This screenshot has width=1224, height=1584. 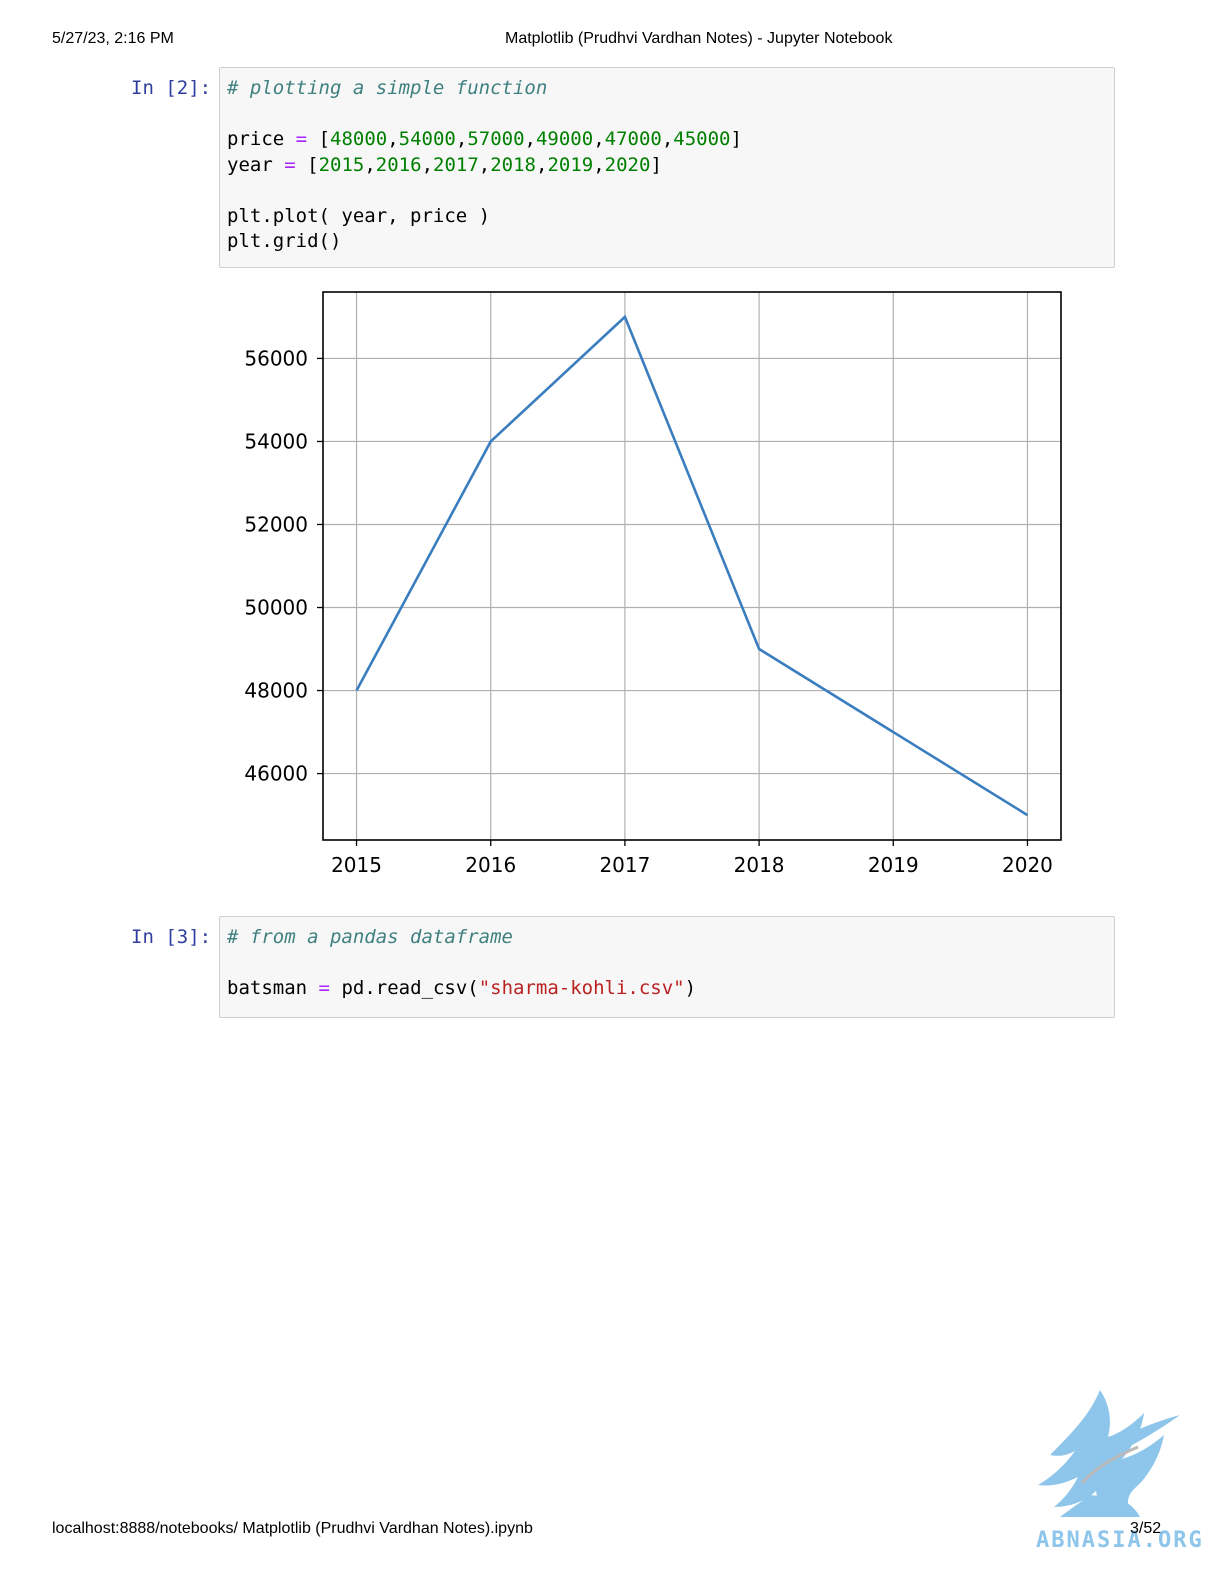 I want to click on y-tick-label: 52000, so click(x=276, y=524).